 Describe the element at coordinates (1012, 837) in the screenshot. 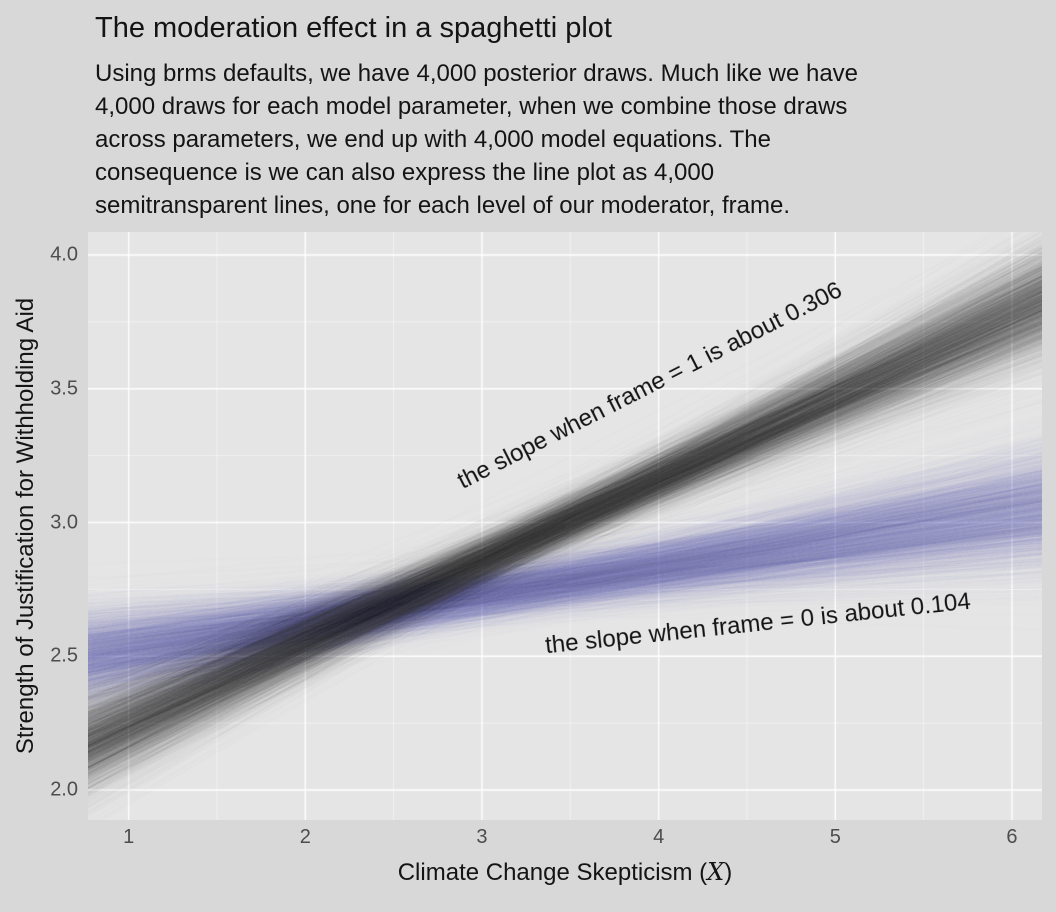

I see `x-tick-label: 6` at that location.